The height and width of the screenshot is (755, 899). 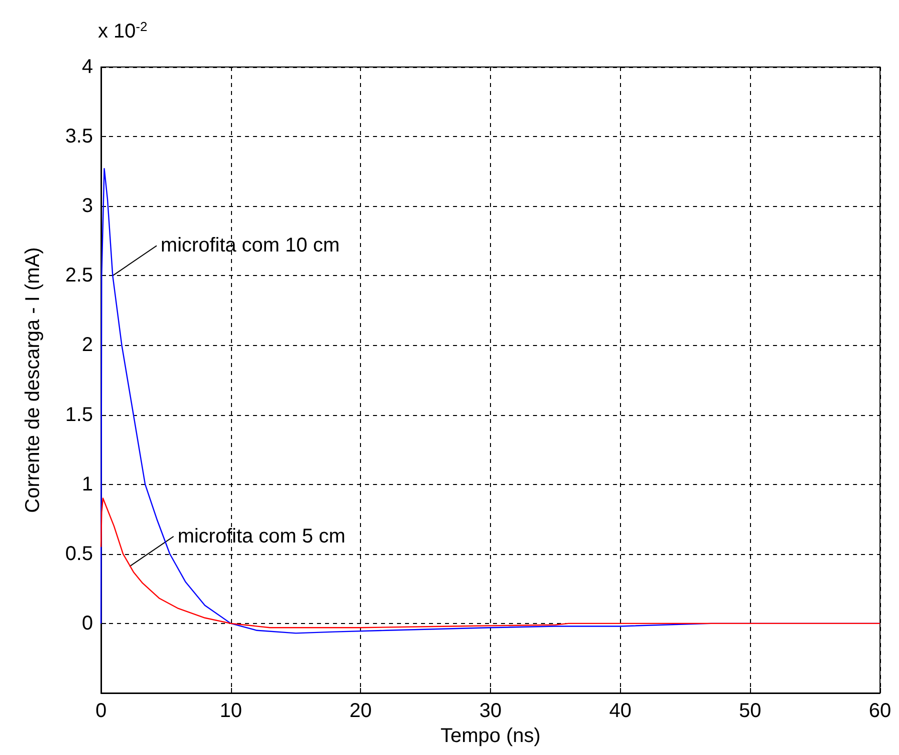 What do you see at coordinates (87, 67) in the screenshot?
I see `y-tick-label: 4` at bounding box center [87, 67].